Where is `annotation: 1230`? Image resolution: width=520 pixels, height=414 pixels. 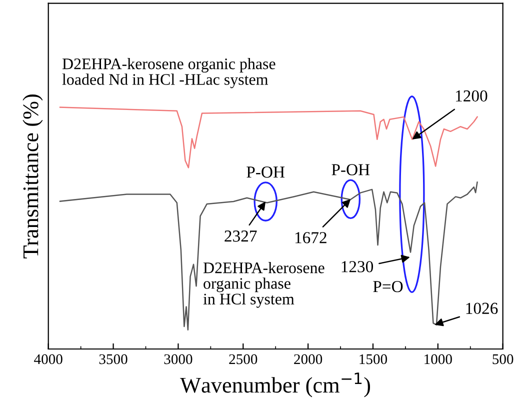 annotation: 1230 is located at coordinates (358, 266).